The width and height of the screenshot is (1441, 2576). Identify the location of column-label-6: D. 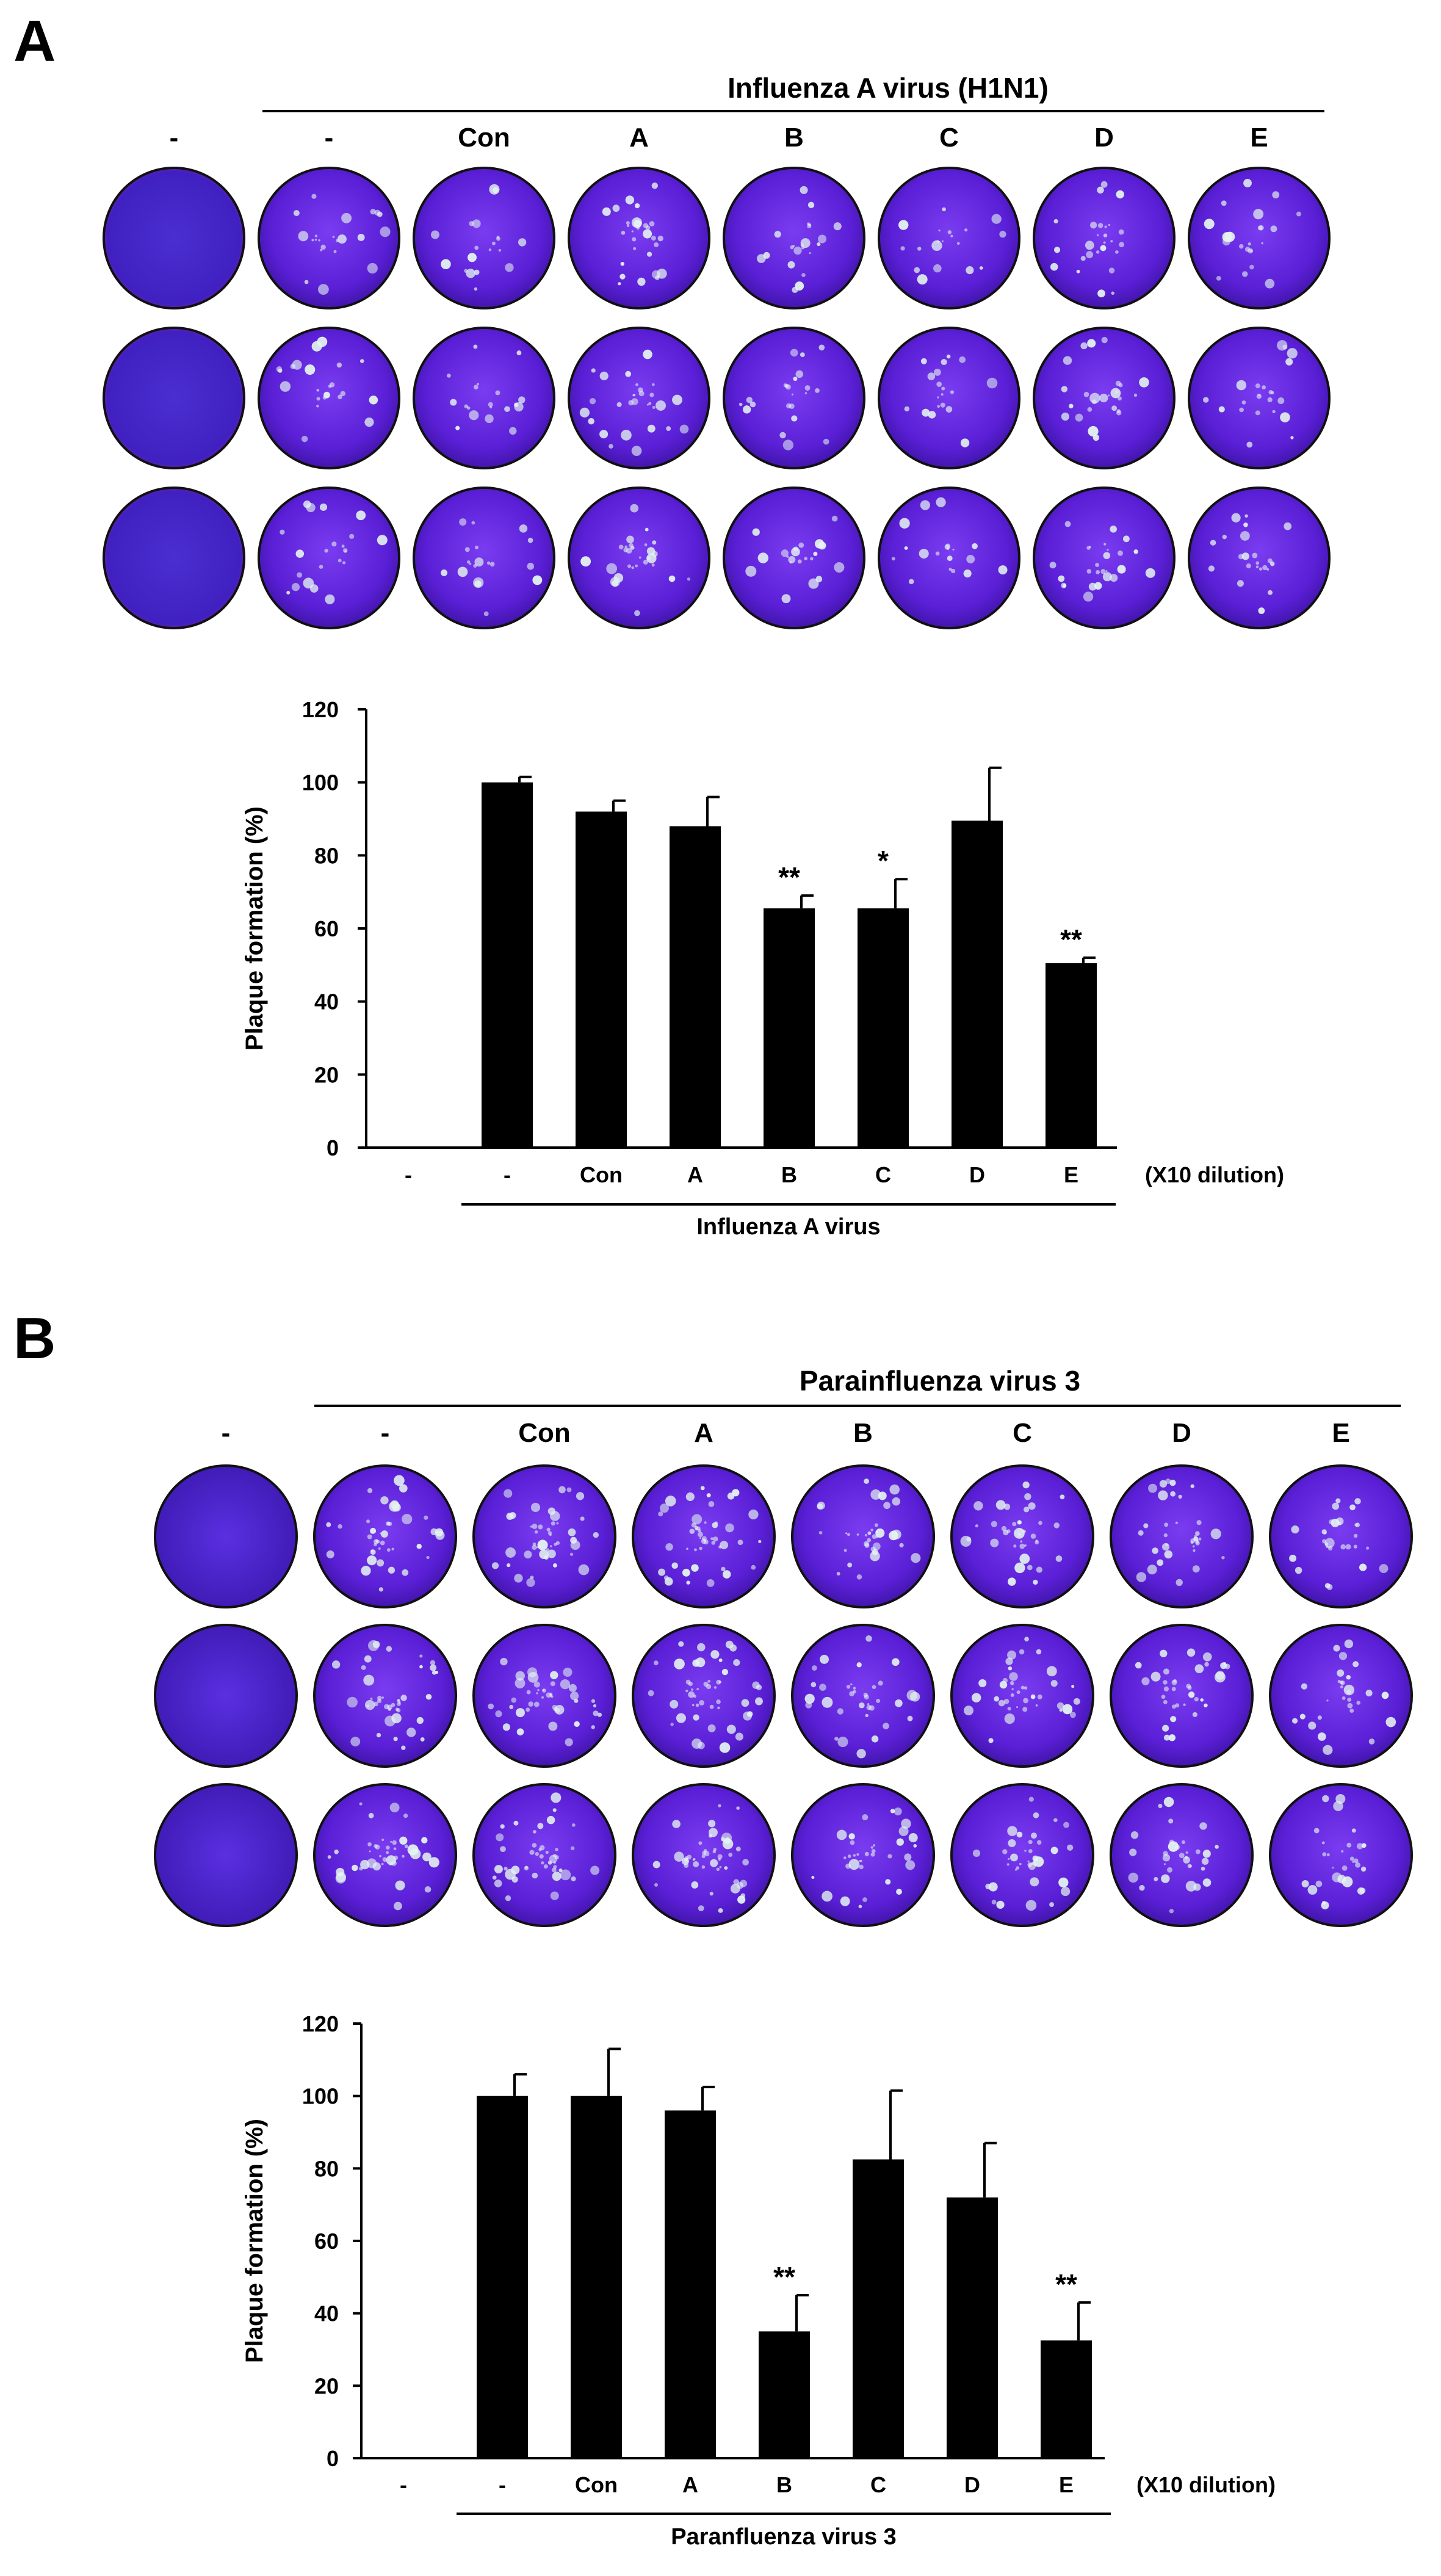
(1181, 1433).